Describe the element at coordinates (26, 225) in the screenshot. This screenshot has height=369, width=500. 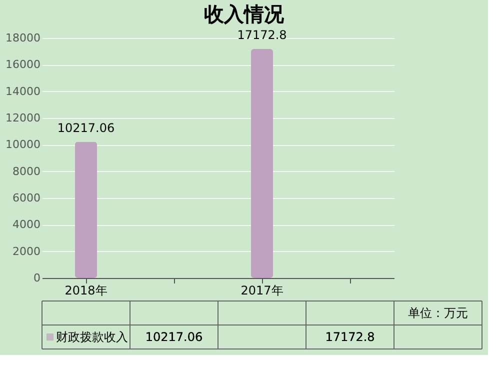
I see `y-tick-label: 4000` at that location.